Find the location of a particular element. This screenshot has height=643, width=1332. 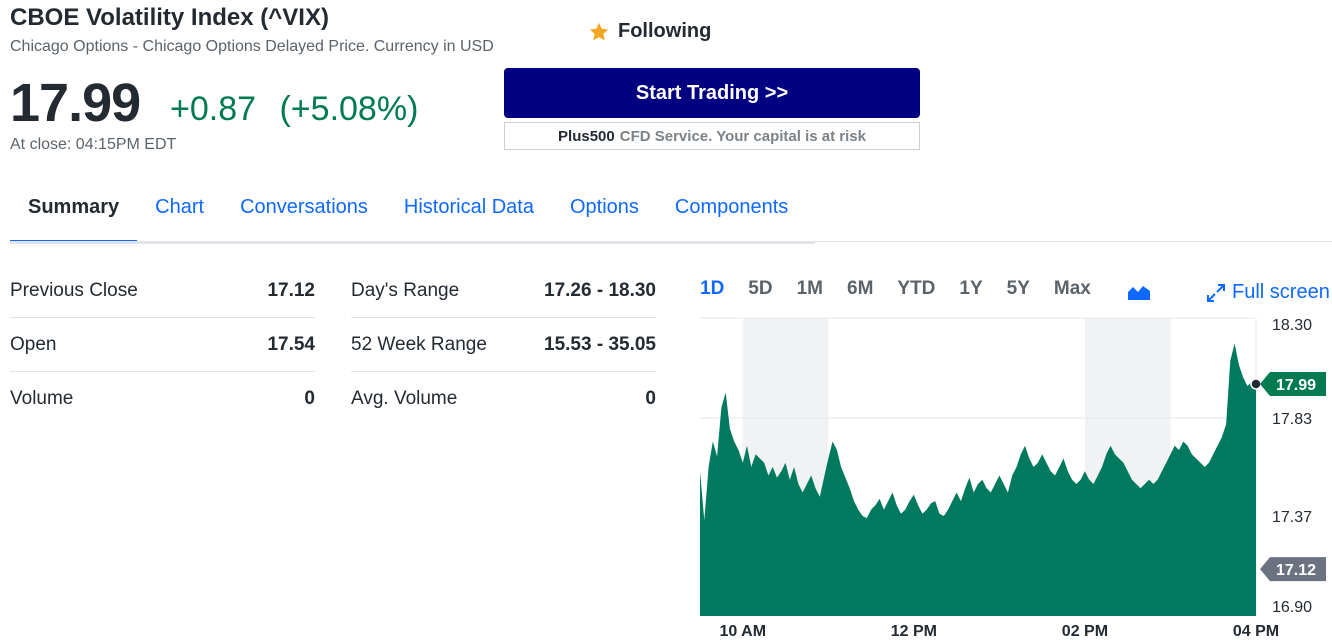

stat-label: Previous Close is located at coordinates (74, 290).